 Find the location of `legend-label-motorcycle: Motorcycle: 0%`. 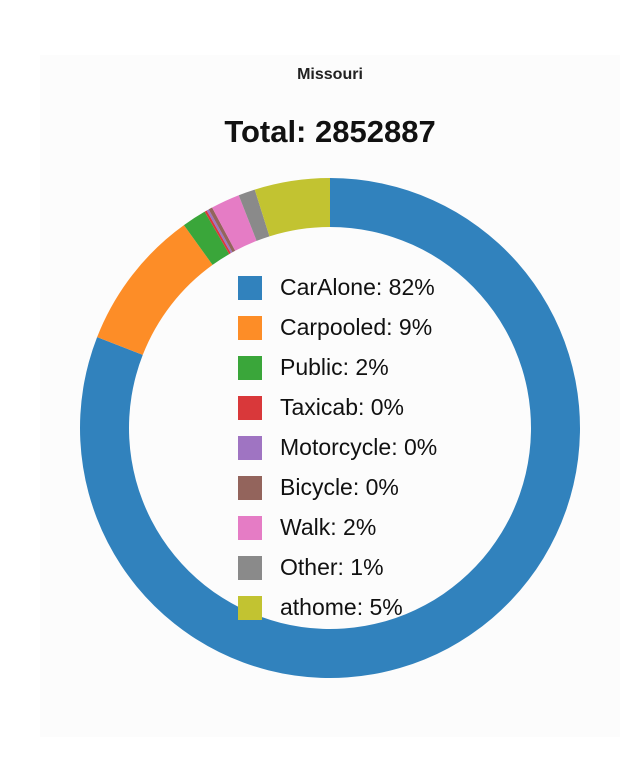

legend-label-motorcycle: Motorcycle: 0% is located at coordinates (358, 447).